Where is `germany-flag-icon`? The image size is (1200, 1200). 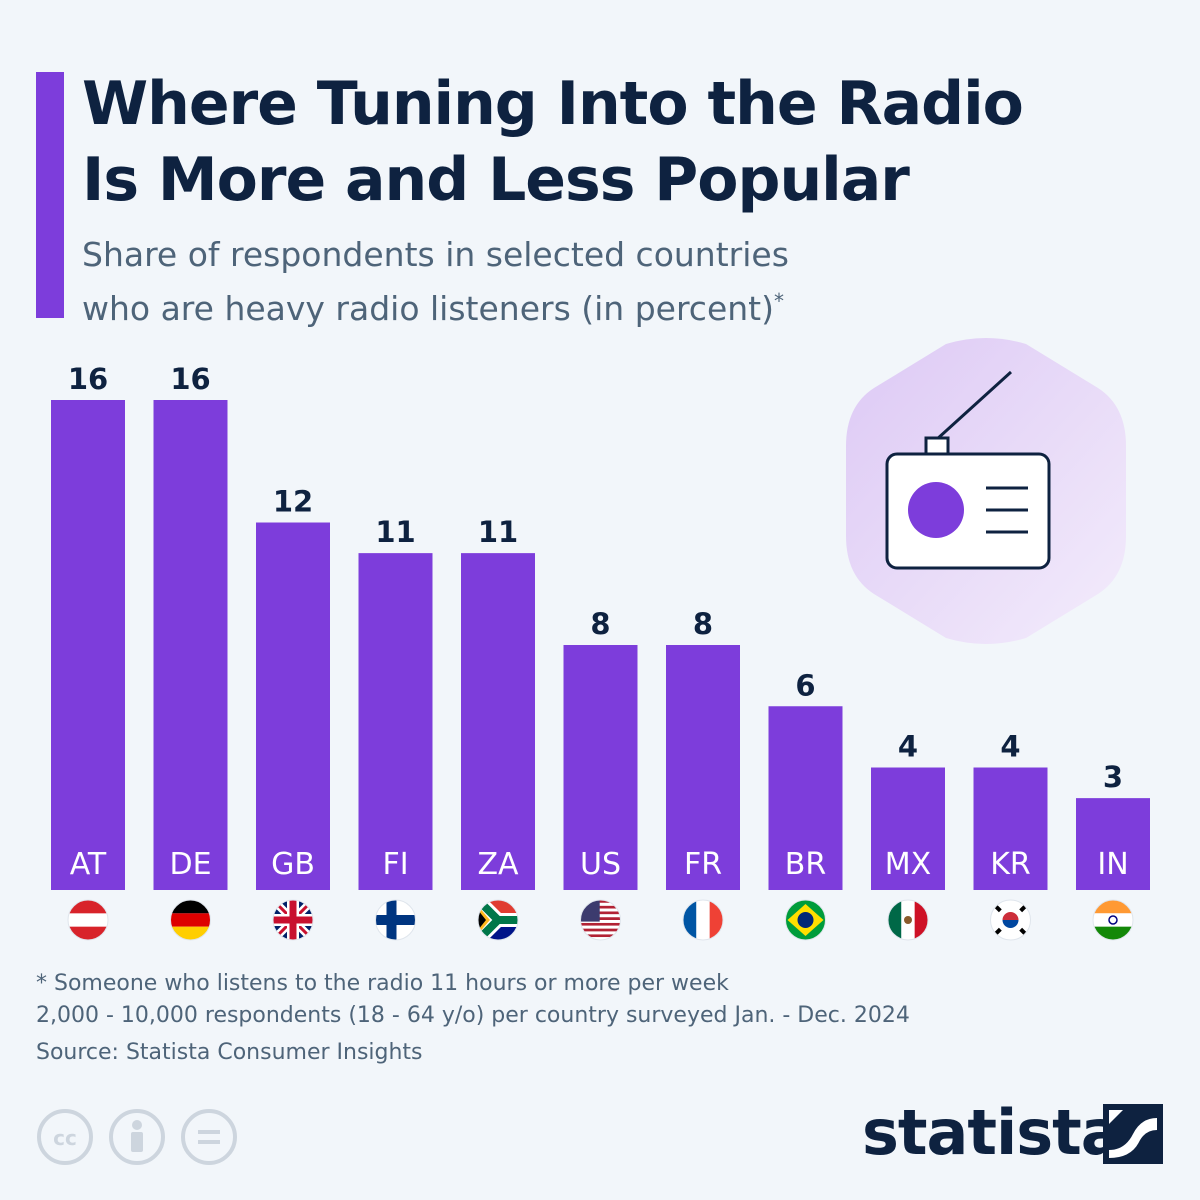
germany-flag-icon is located at coordinates (190, 920).